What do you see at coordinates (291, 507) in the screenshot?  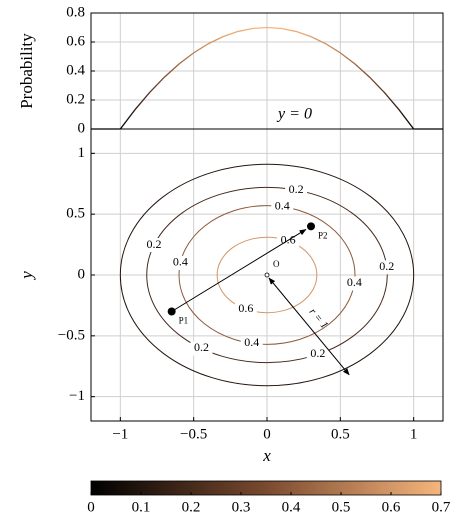 I see `colorbar-tick-label: 0.4` at bounding box center [291, 507].